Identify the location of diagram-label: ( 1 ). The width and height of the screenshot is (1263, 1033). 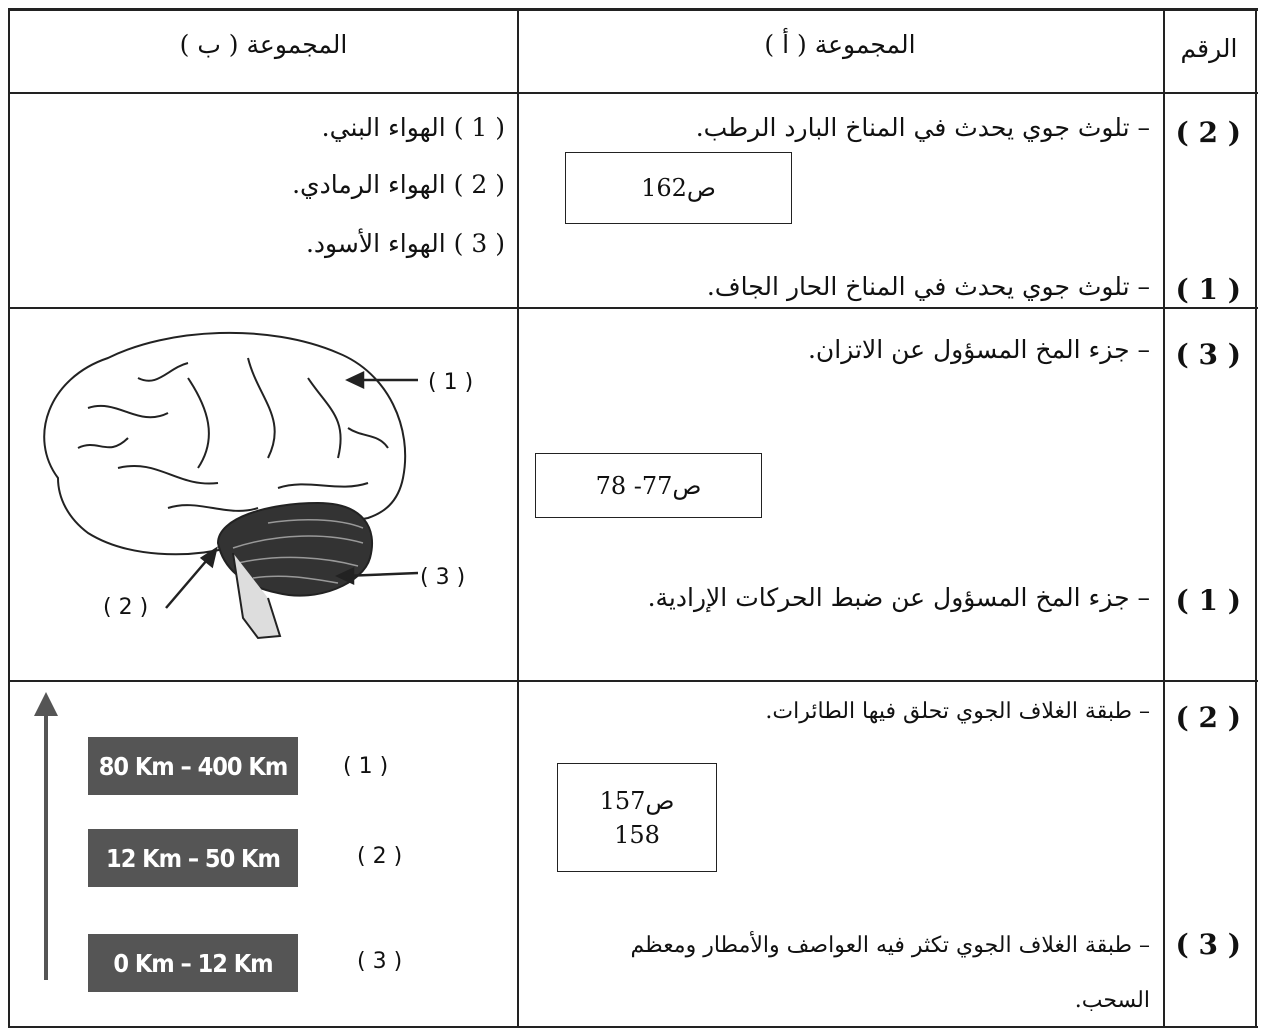
(451, 382).